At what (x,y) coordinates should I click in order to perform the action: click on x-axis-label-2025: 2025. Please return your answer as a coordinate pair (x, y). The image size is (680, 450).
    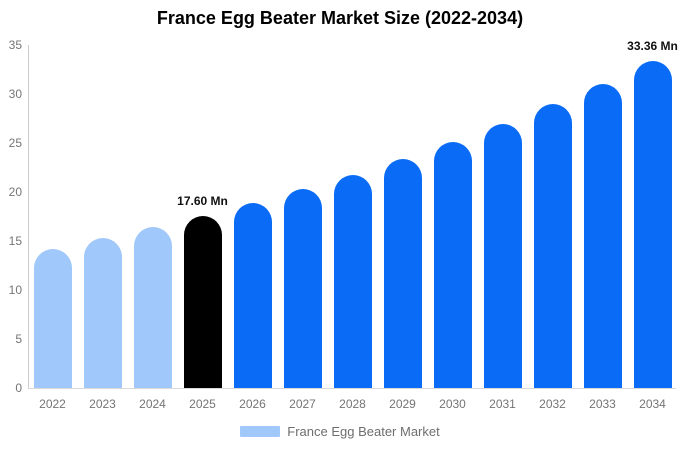
    Looking at the image, I should click on (202, 404).